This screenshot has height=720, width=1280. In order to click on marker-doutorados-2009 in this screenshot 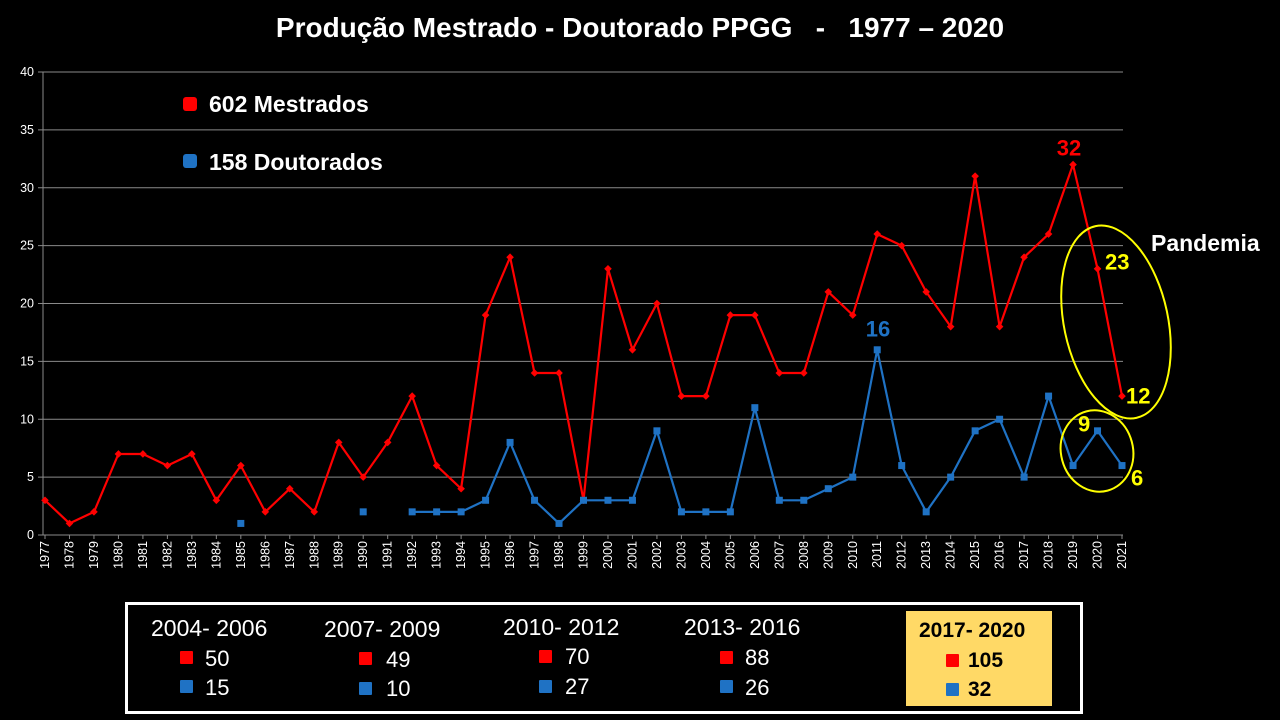, I will do `click(828, 489)`.